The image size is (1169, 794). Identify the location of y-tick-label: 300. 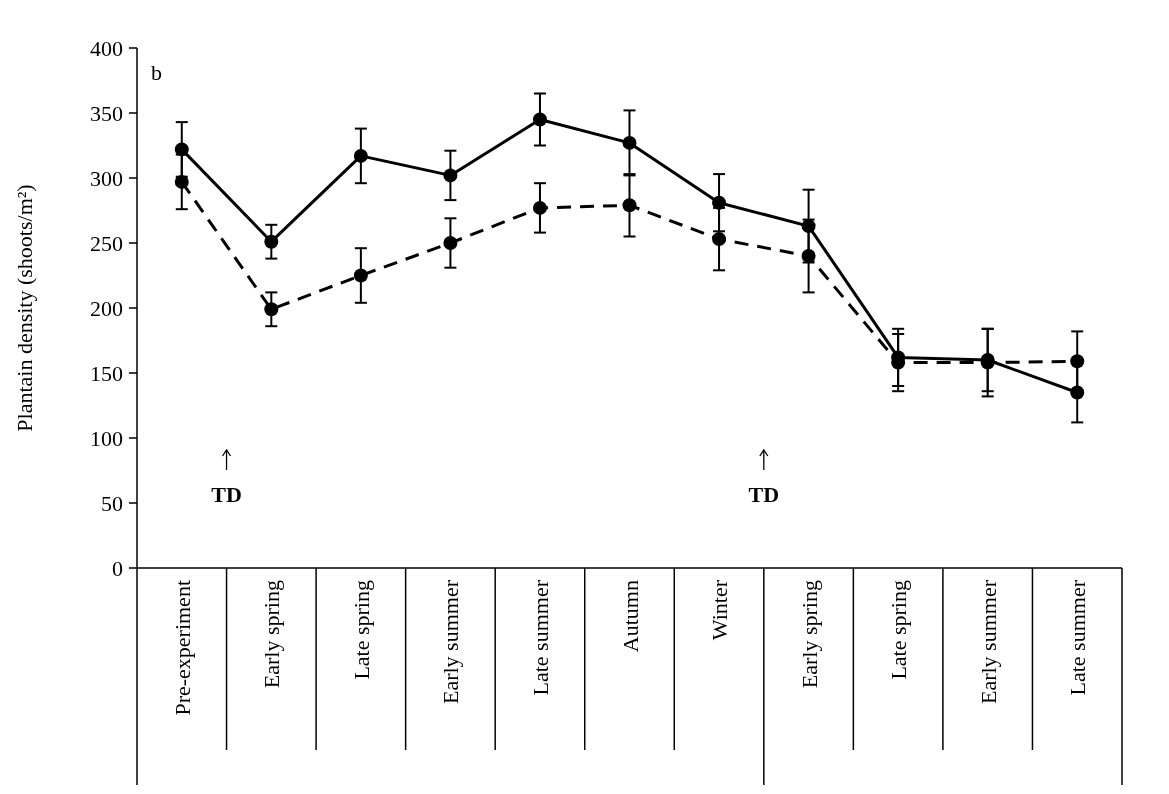
(106, 178).